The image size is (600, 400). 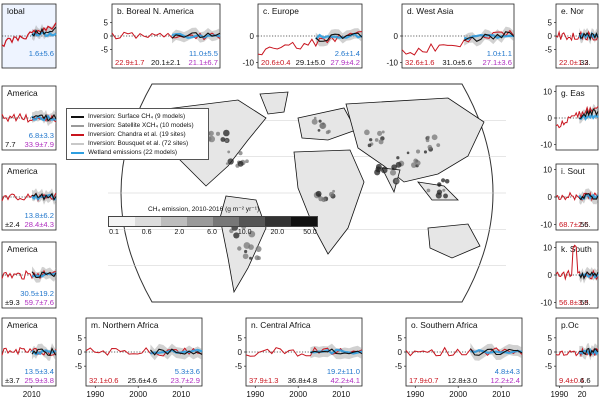 I want to click on legend-entry: Inversion: Satellite XCH₄ (10 models), so click(x=137, y=125).